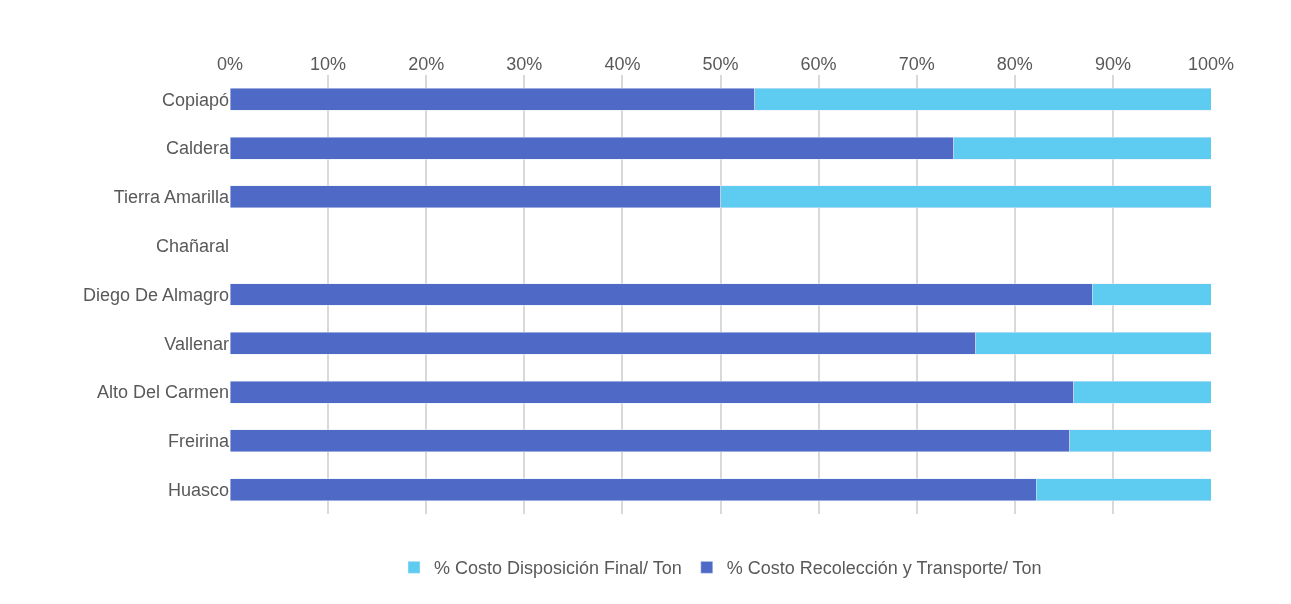 The height and width of the screenshot is (604, 1291). Describe the element at coordinates (230, 64) in the screenshot. I see `x-tick-label: 0%` at that location.